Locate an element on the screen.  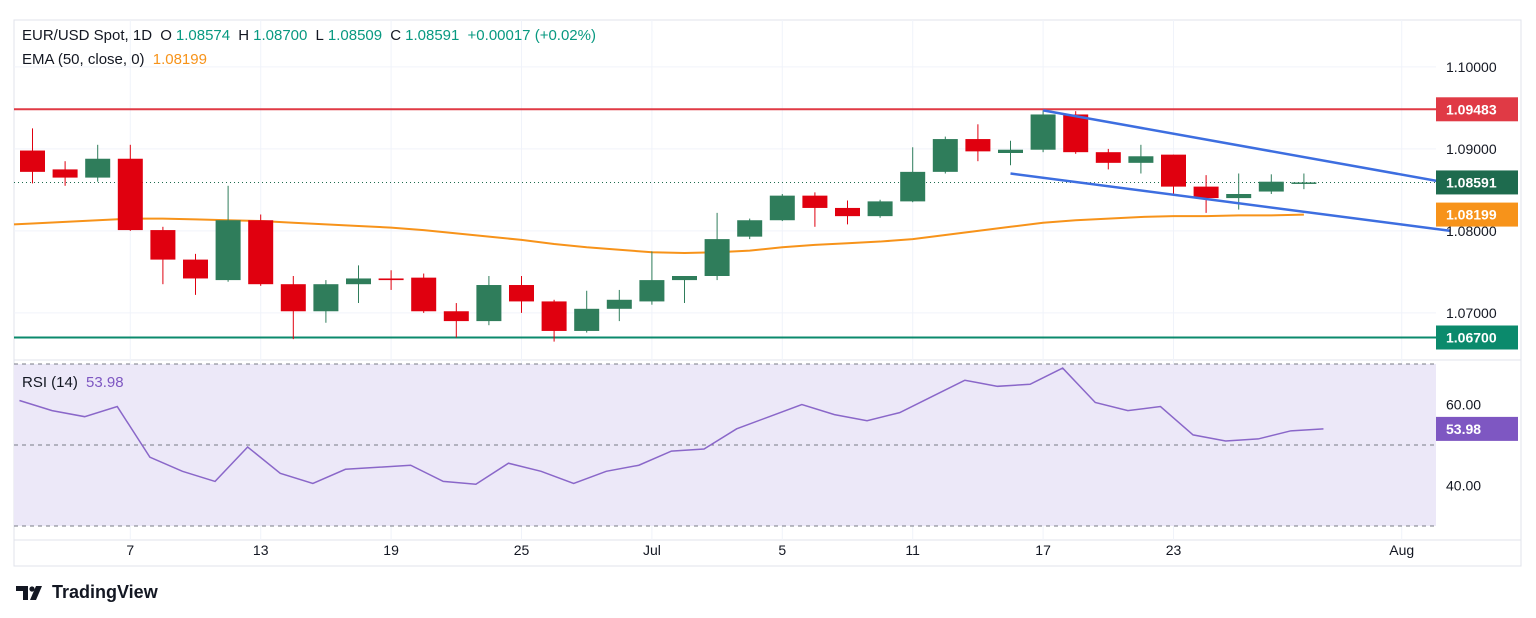
open-label: O is located at coordinates (166, 35).